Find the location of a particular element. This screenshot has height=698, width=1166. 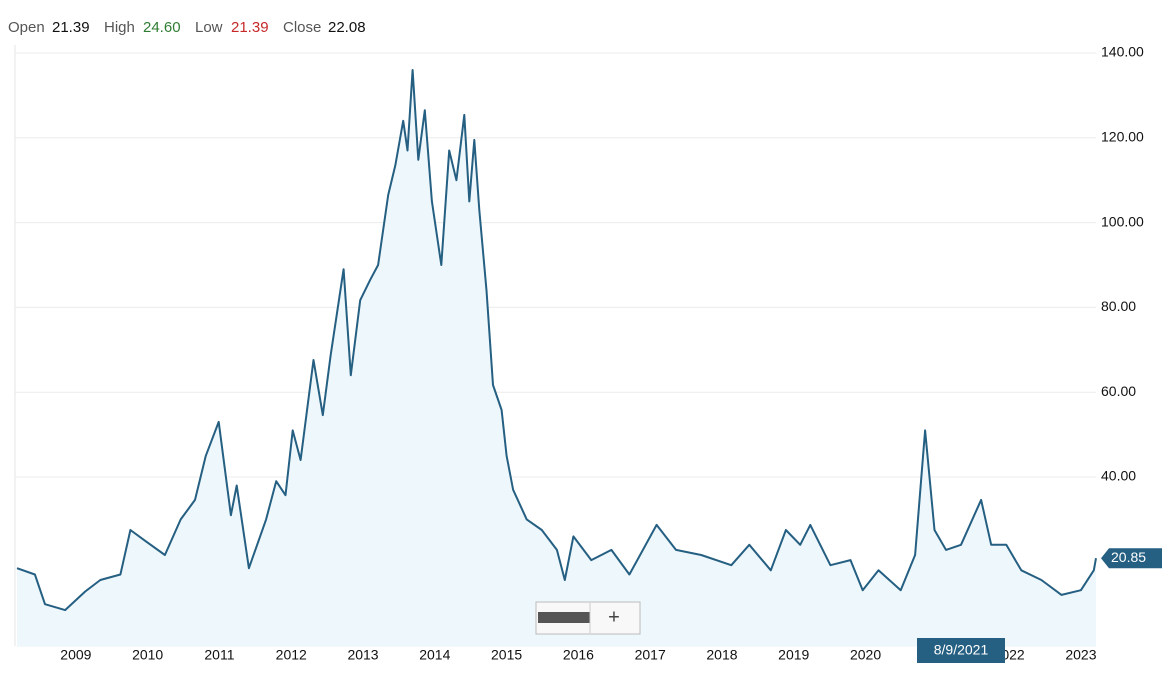

y-tick-label: 80.00 is located at coordinates (1118, 306).